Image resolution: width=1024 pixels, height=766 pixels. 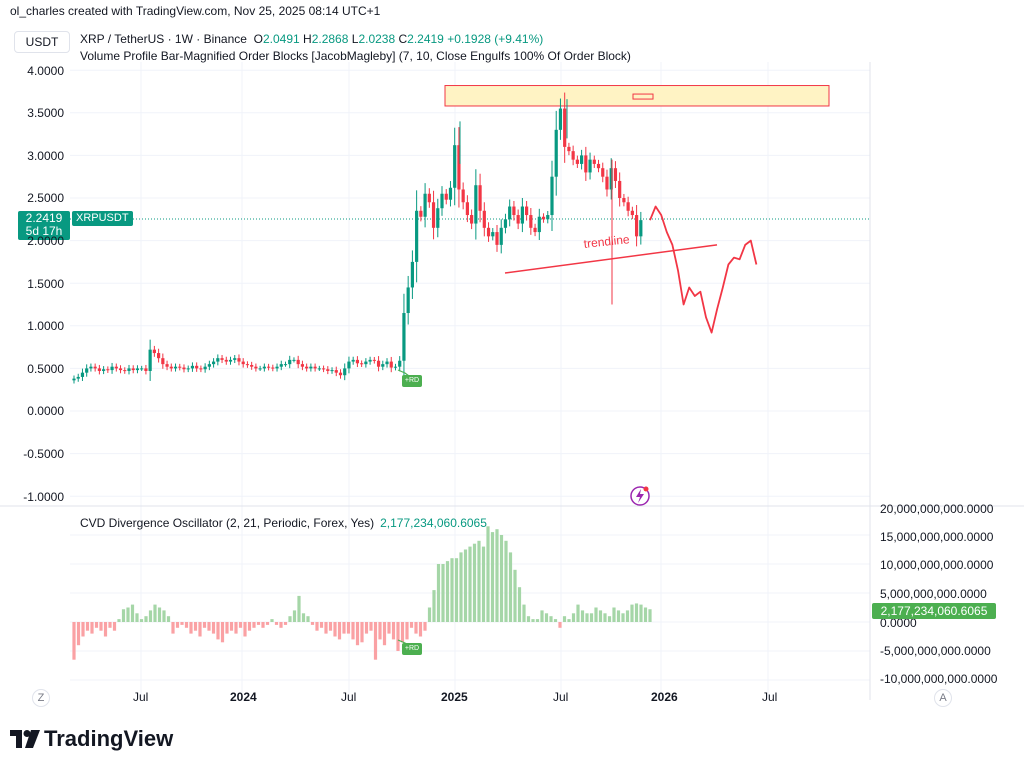 What do you see at coordinates (330, 39) in the screenshot?
I see `high-value: 2.2868` at bounding box center [330, 39].